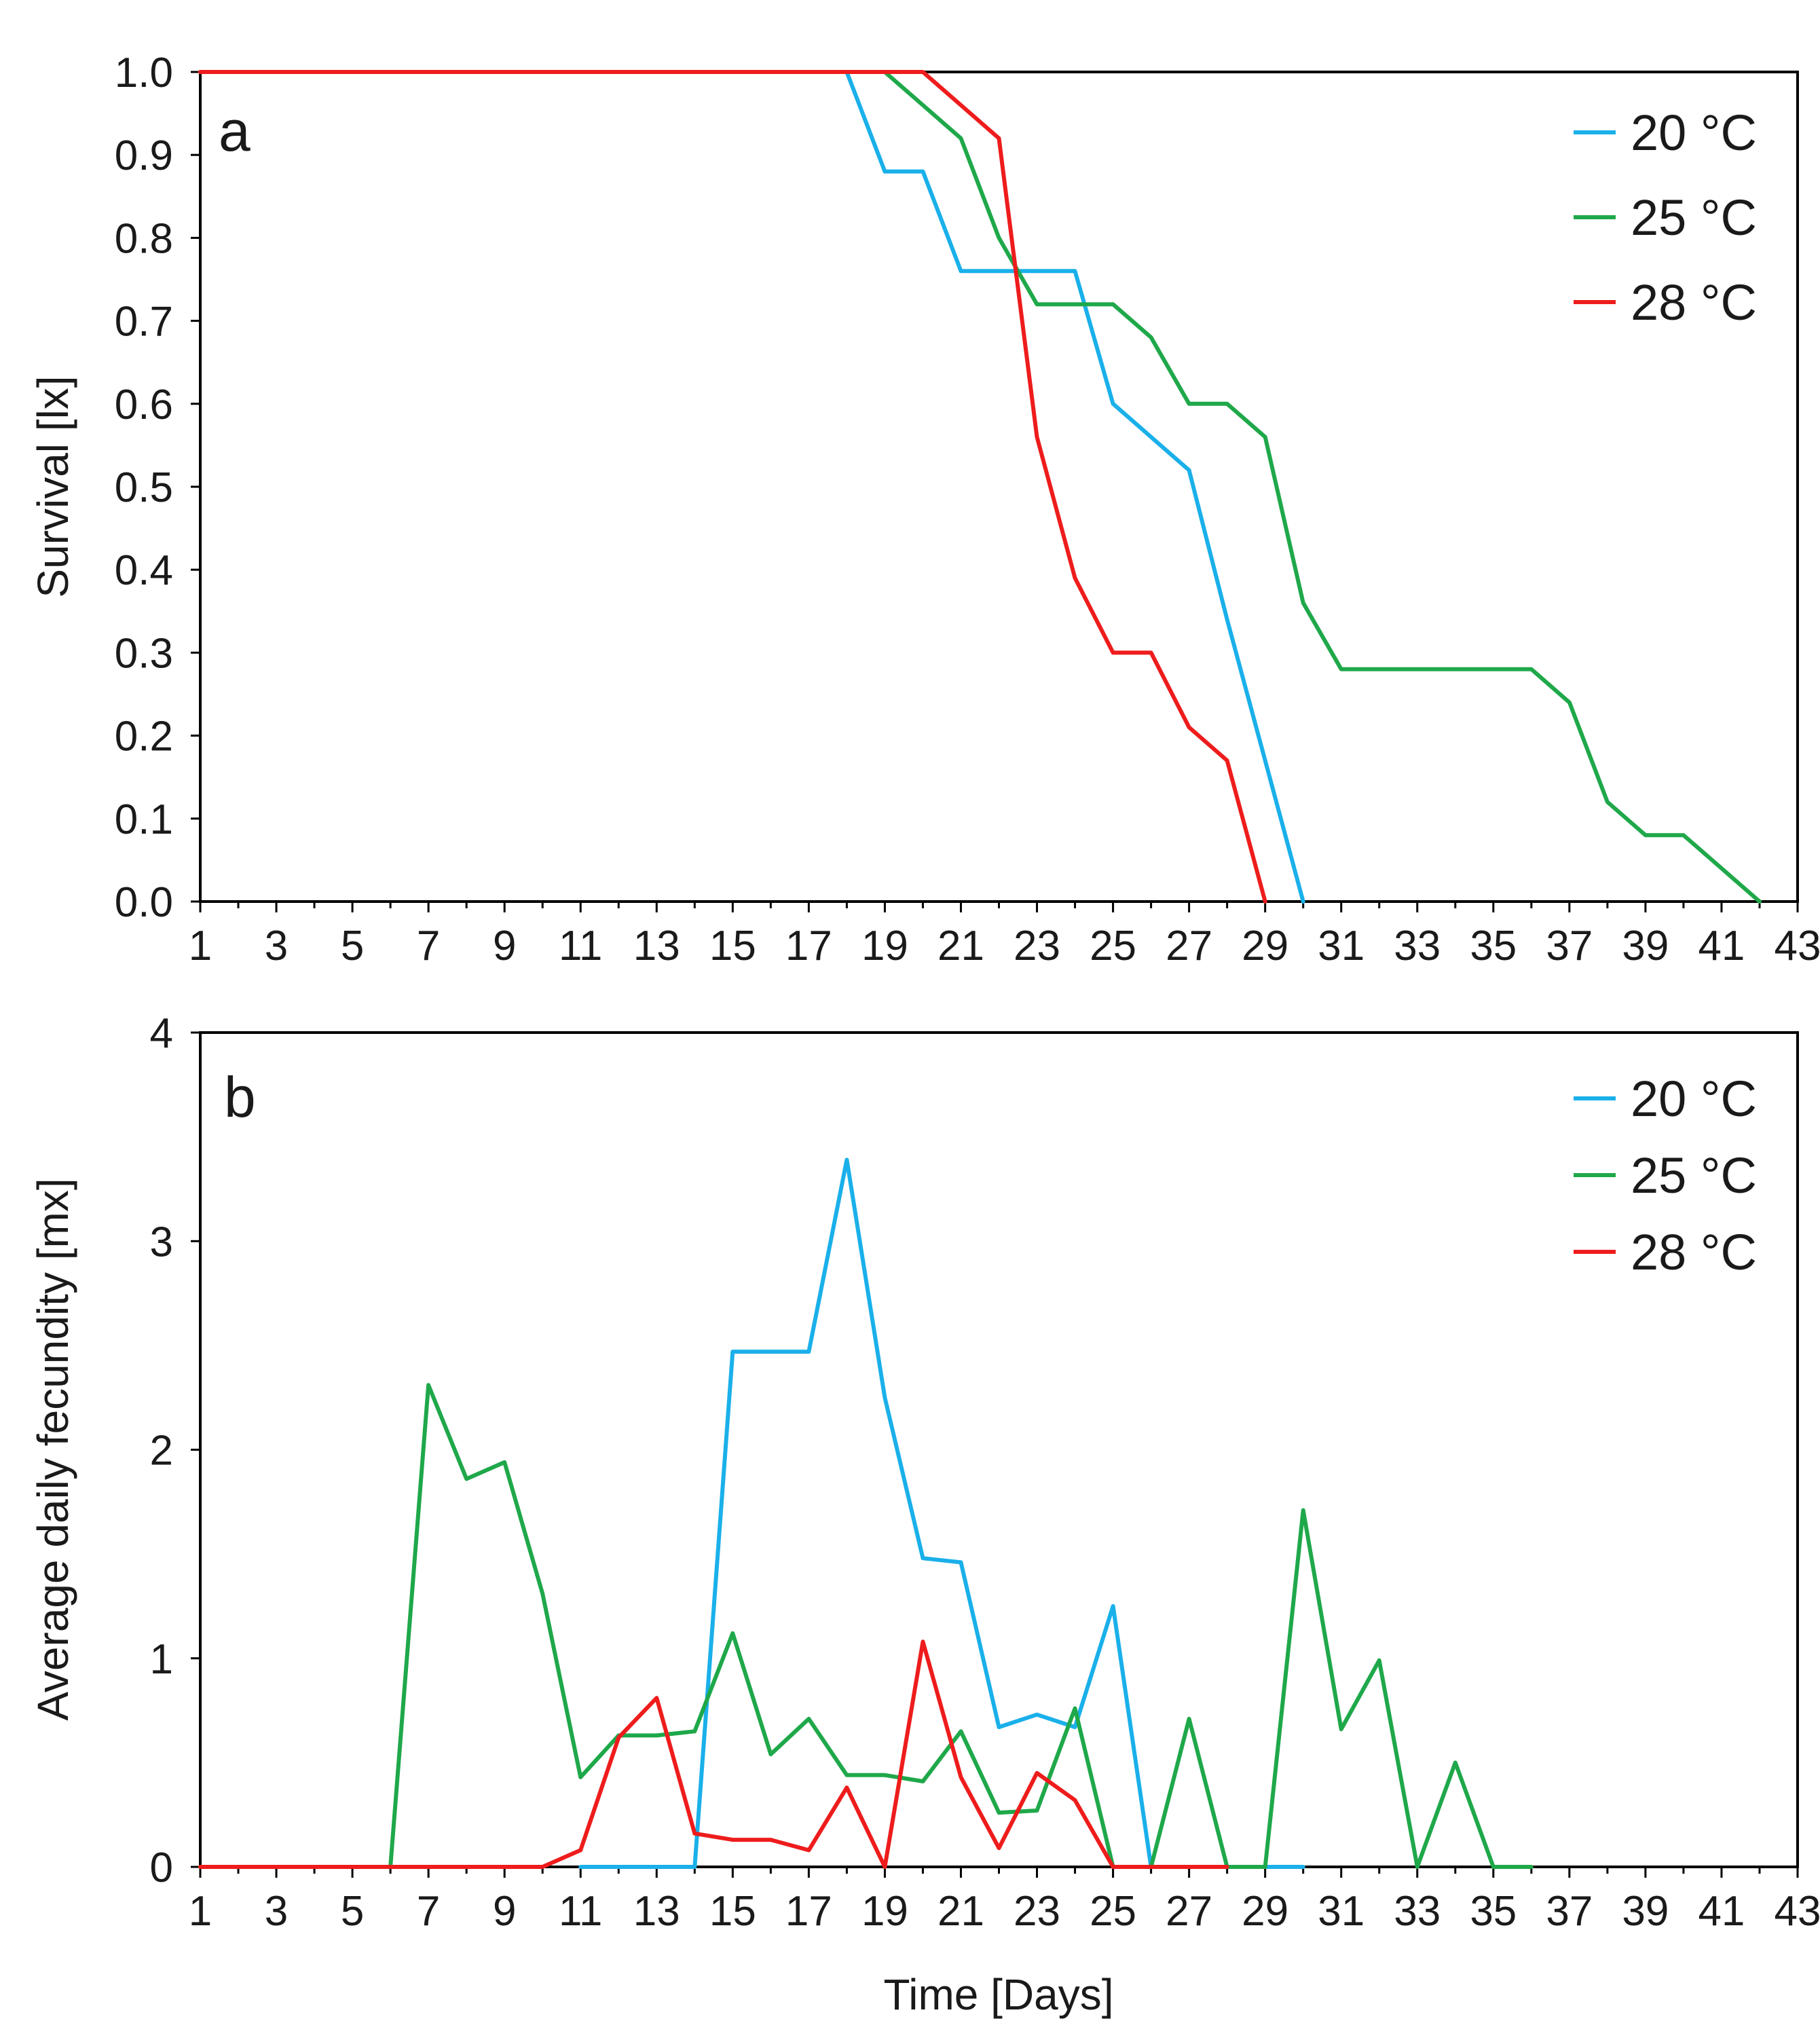 The height and width of the screenshot is (2040, 1820). Describe the element at coordinates (580, 1911) in the screenshot. I see `x-tick-label: 11` at that location.